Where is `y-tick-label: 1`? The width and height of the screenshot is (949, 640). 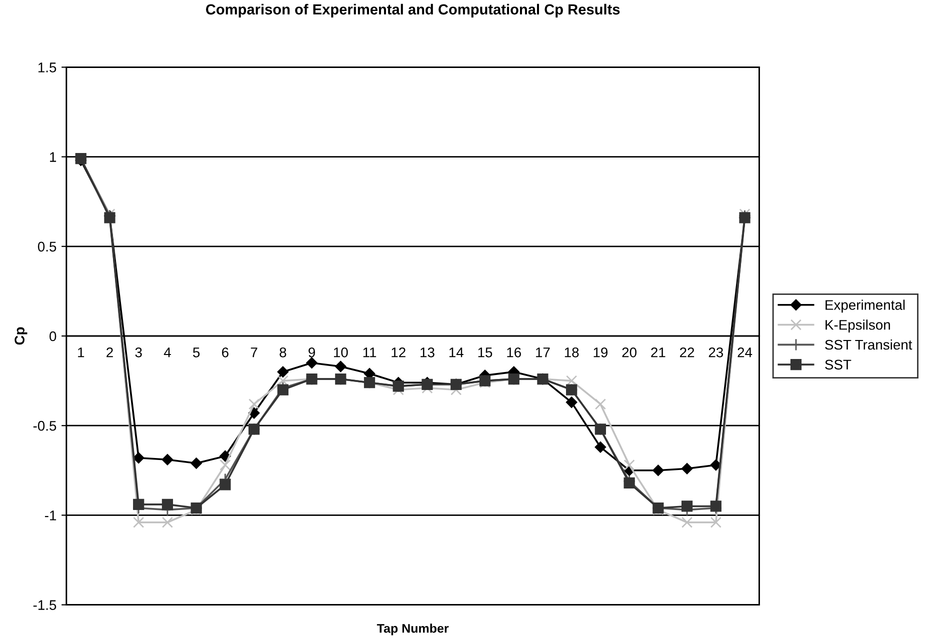 y-tick-label: 1 is located at coordinates (53, 157).